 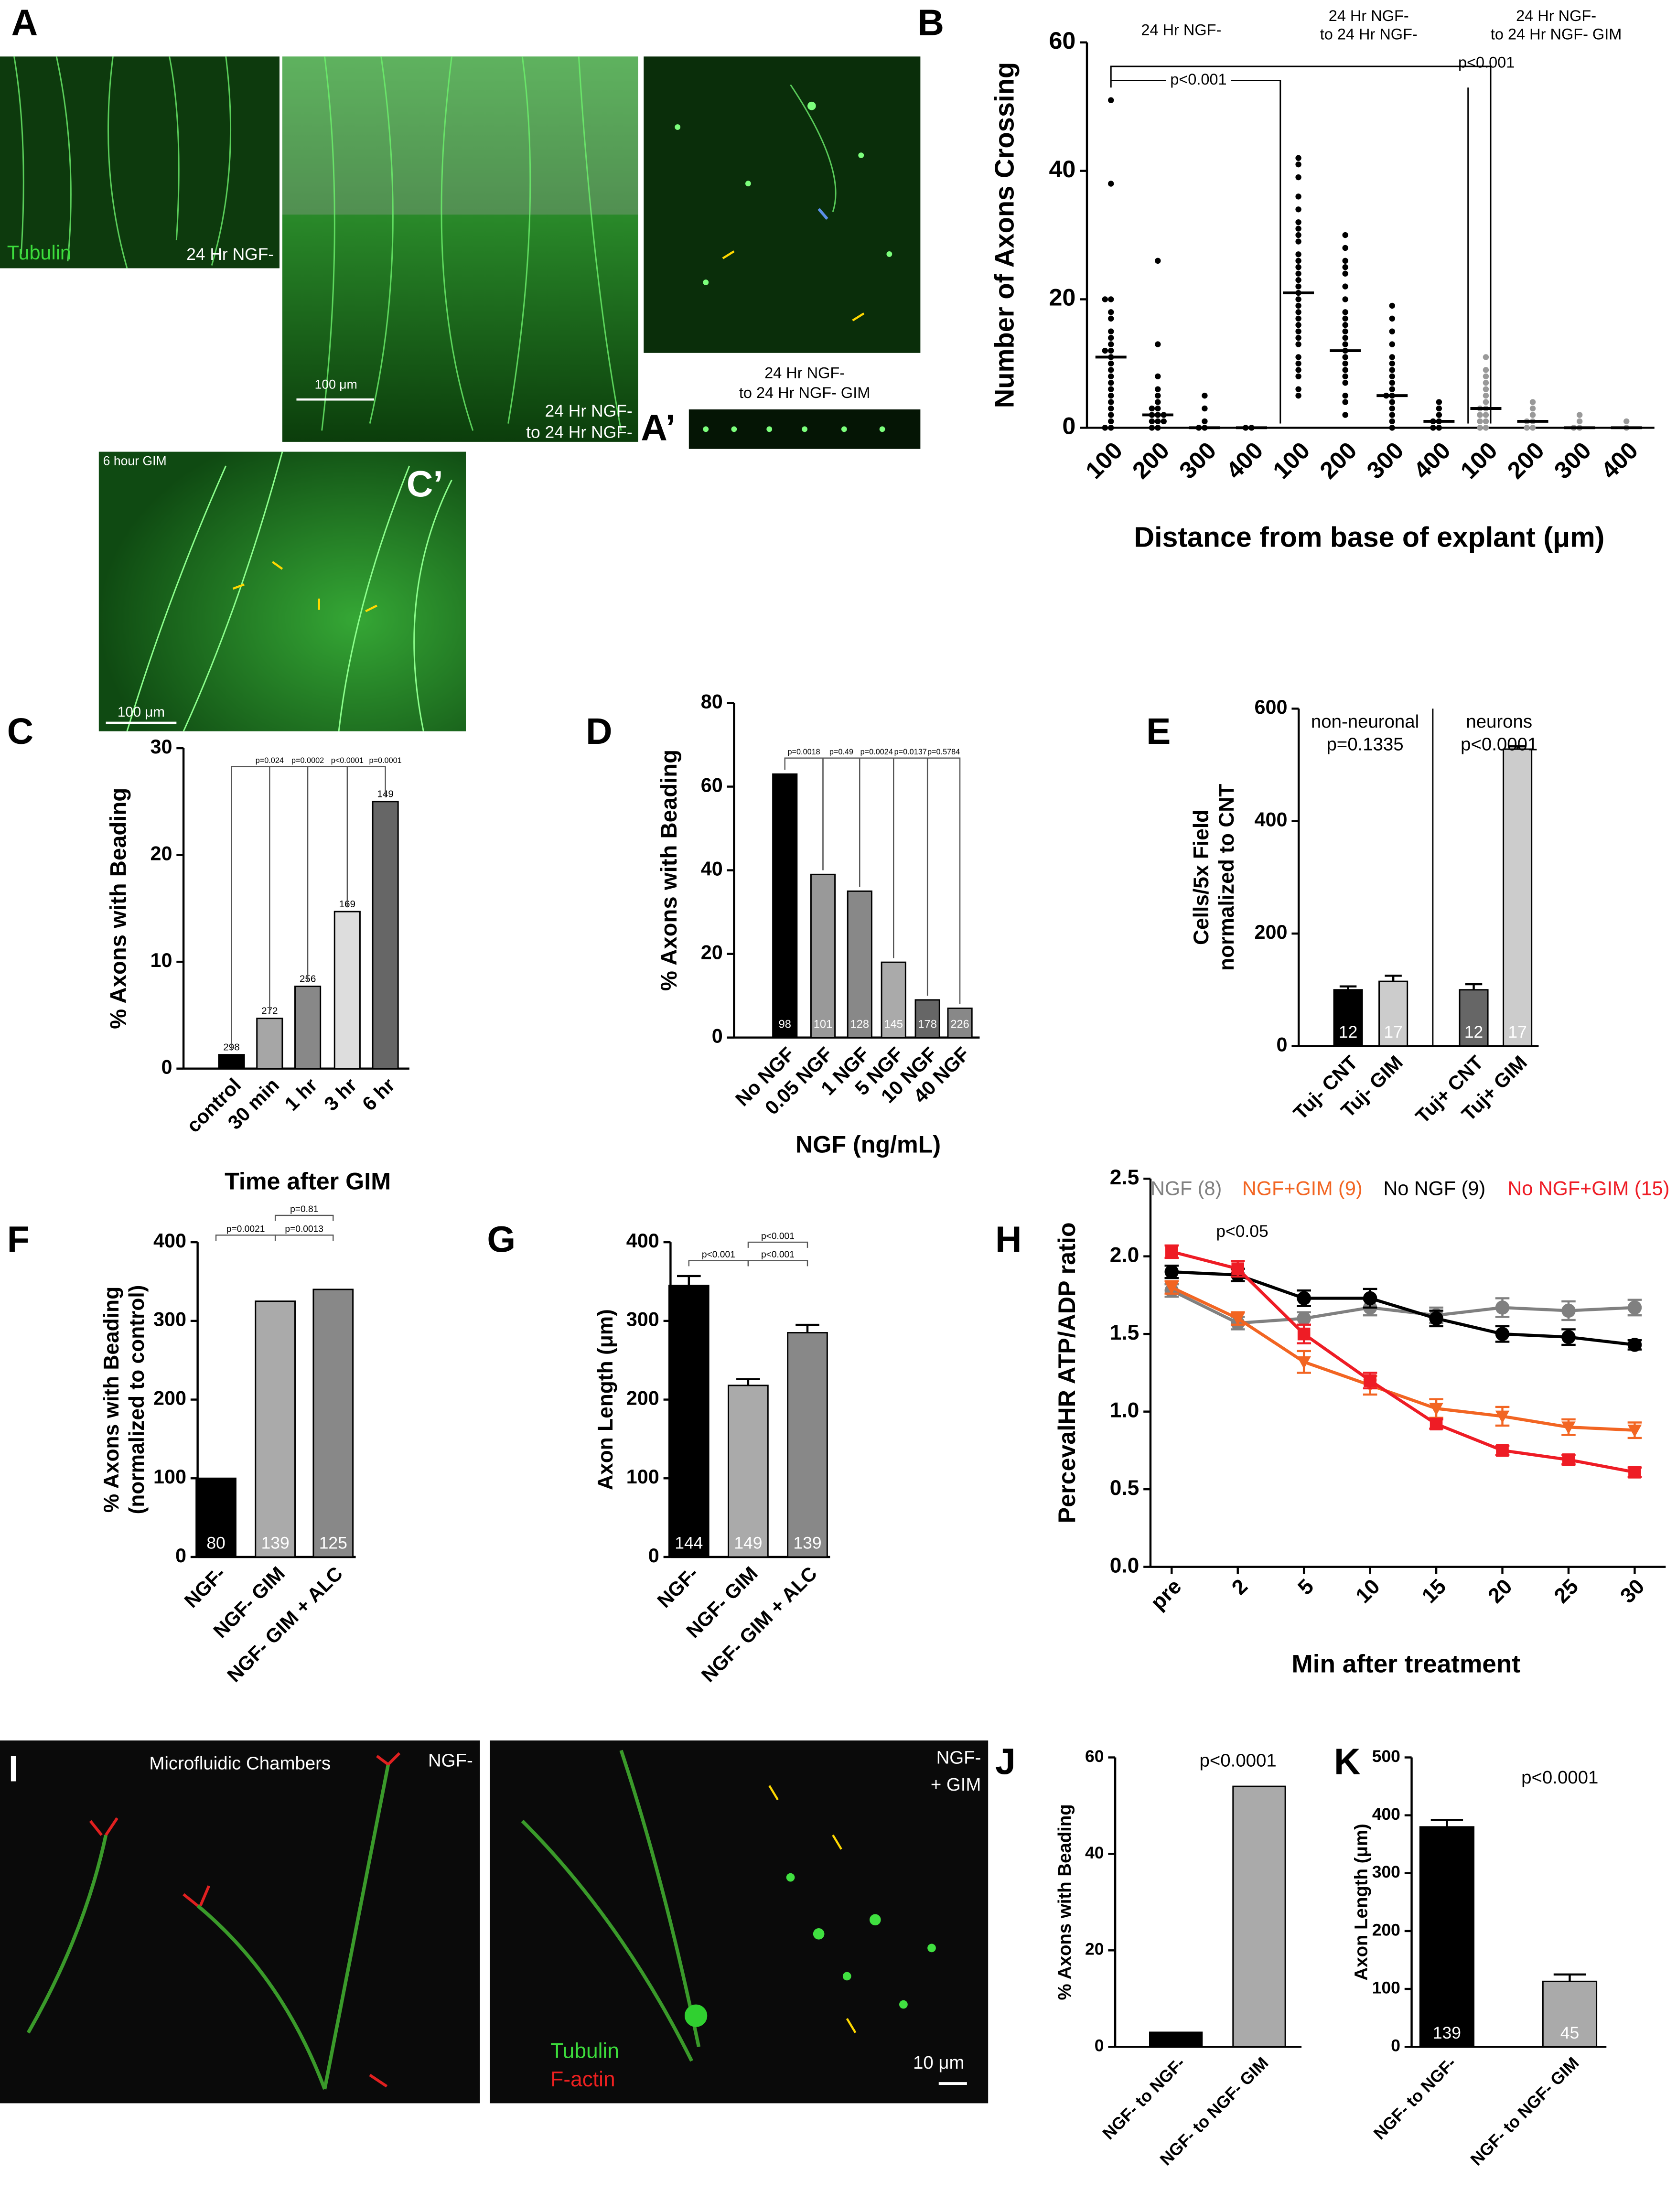 I want to click on p-value: p=0.024, so click(x=270, y=760).